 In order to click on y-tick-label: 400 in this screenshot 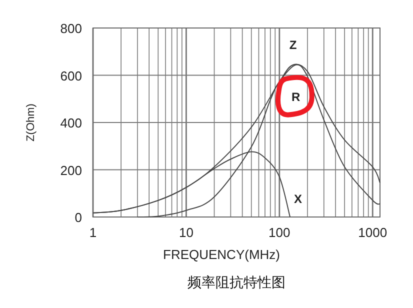, I will do `click(71, 123)`.